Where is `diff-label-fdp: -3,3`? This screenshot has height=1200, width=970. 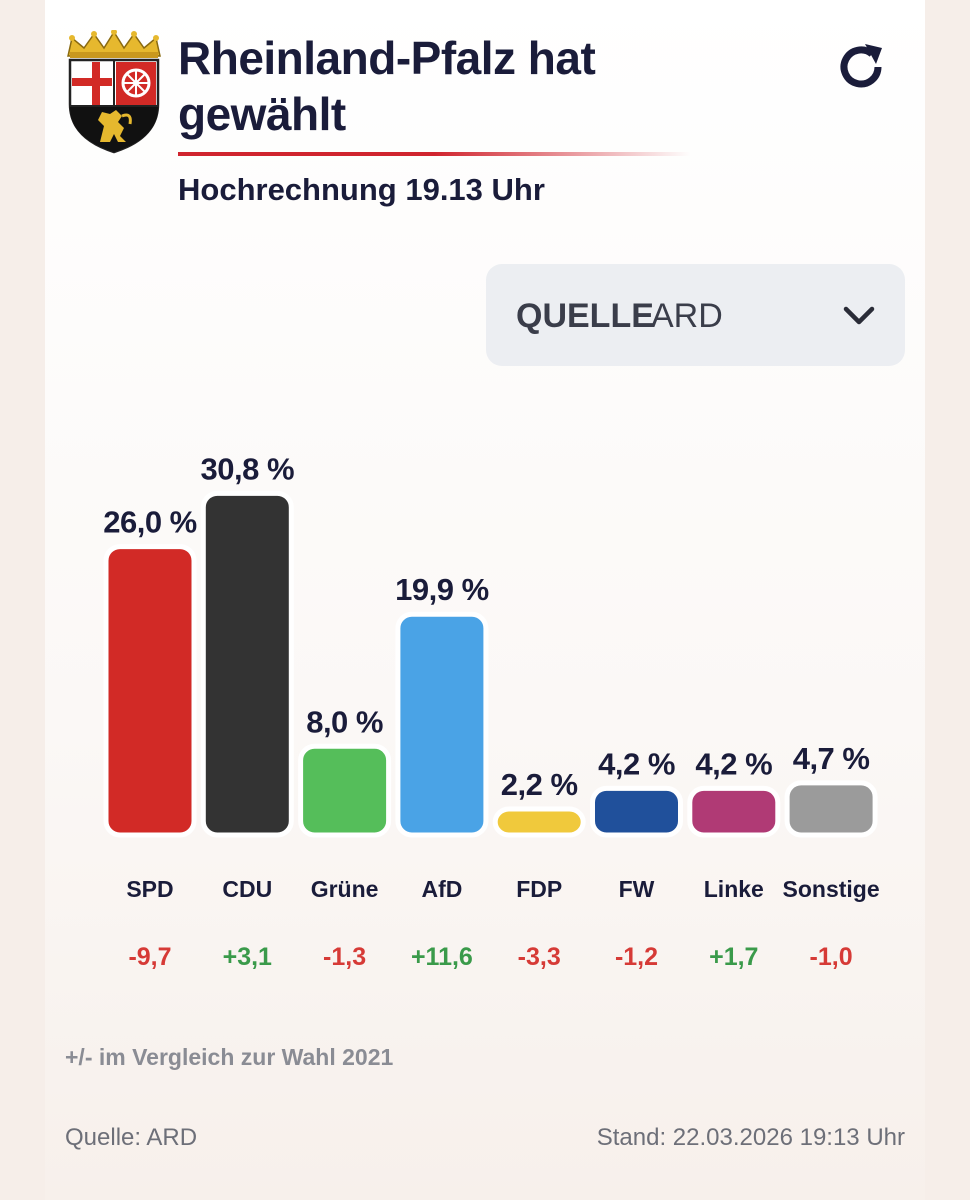
diff-label-fdp: -3,3 is located at coordinates (539, 957).